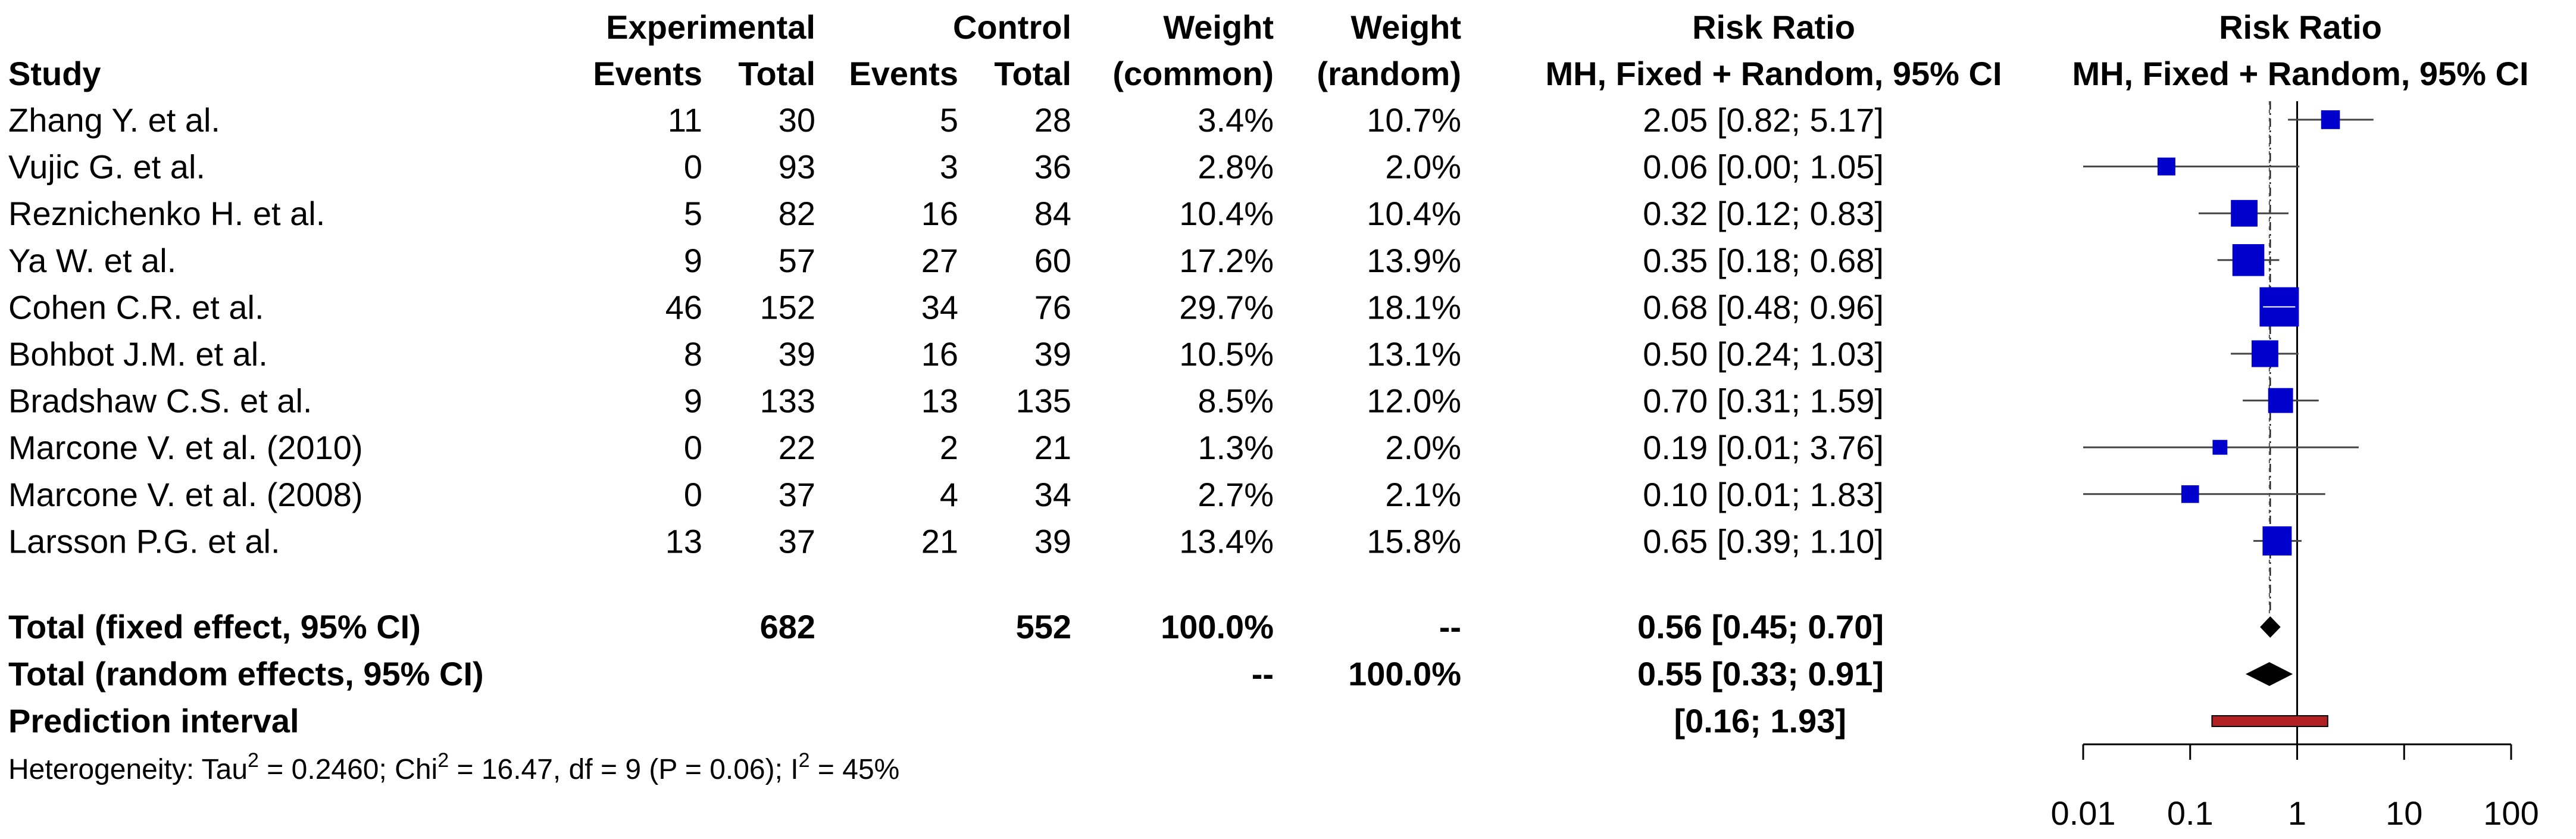  What do you see at coordinates (1043, 401) in the screenshot?
I see `ctrl-total: 135` at bounding box center [1043, 401].